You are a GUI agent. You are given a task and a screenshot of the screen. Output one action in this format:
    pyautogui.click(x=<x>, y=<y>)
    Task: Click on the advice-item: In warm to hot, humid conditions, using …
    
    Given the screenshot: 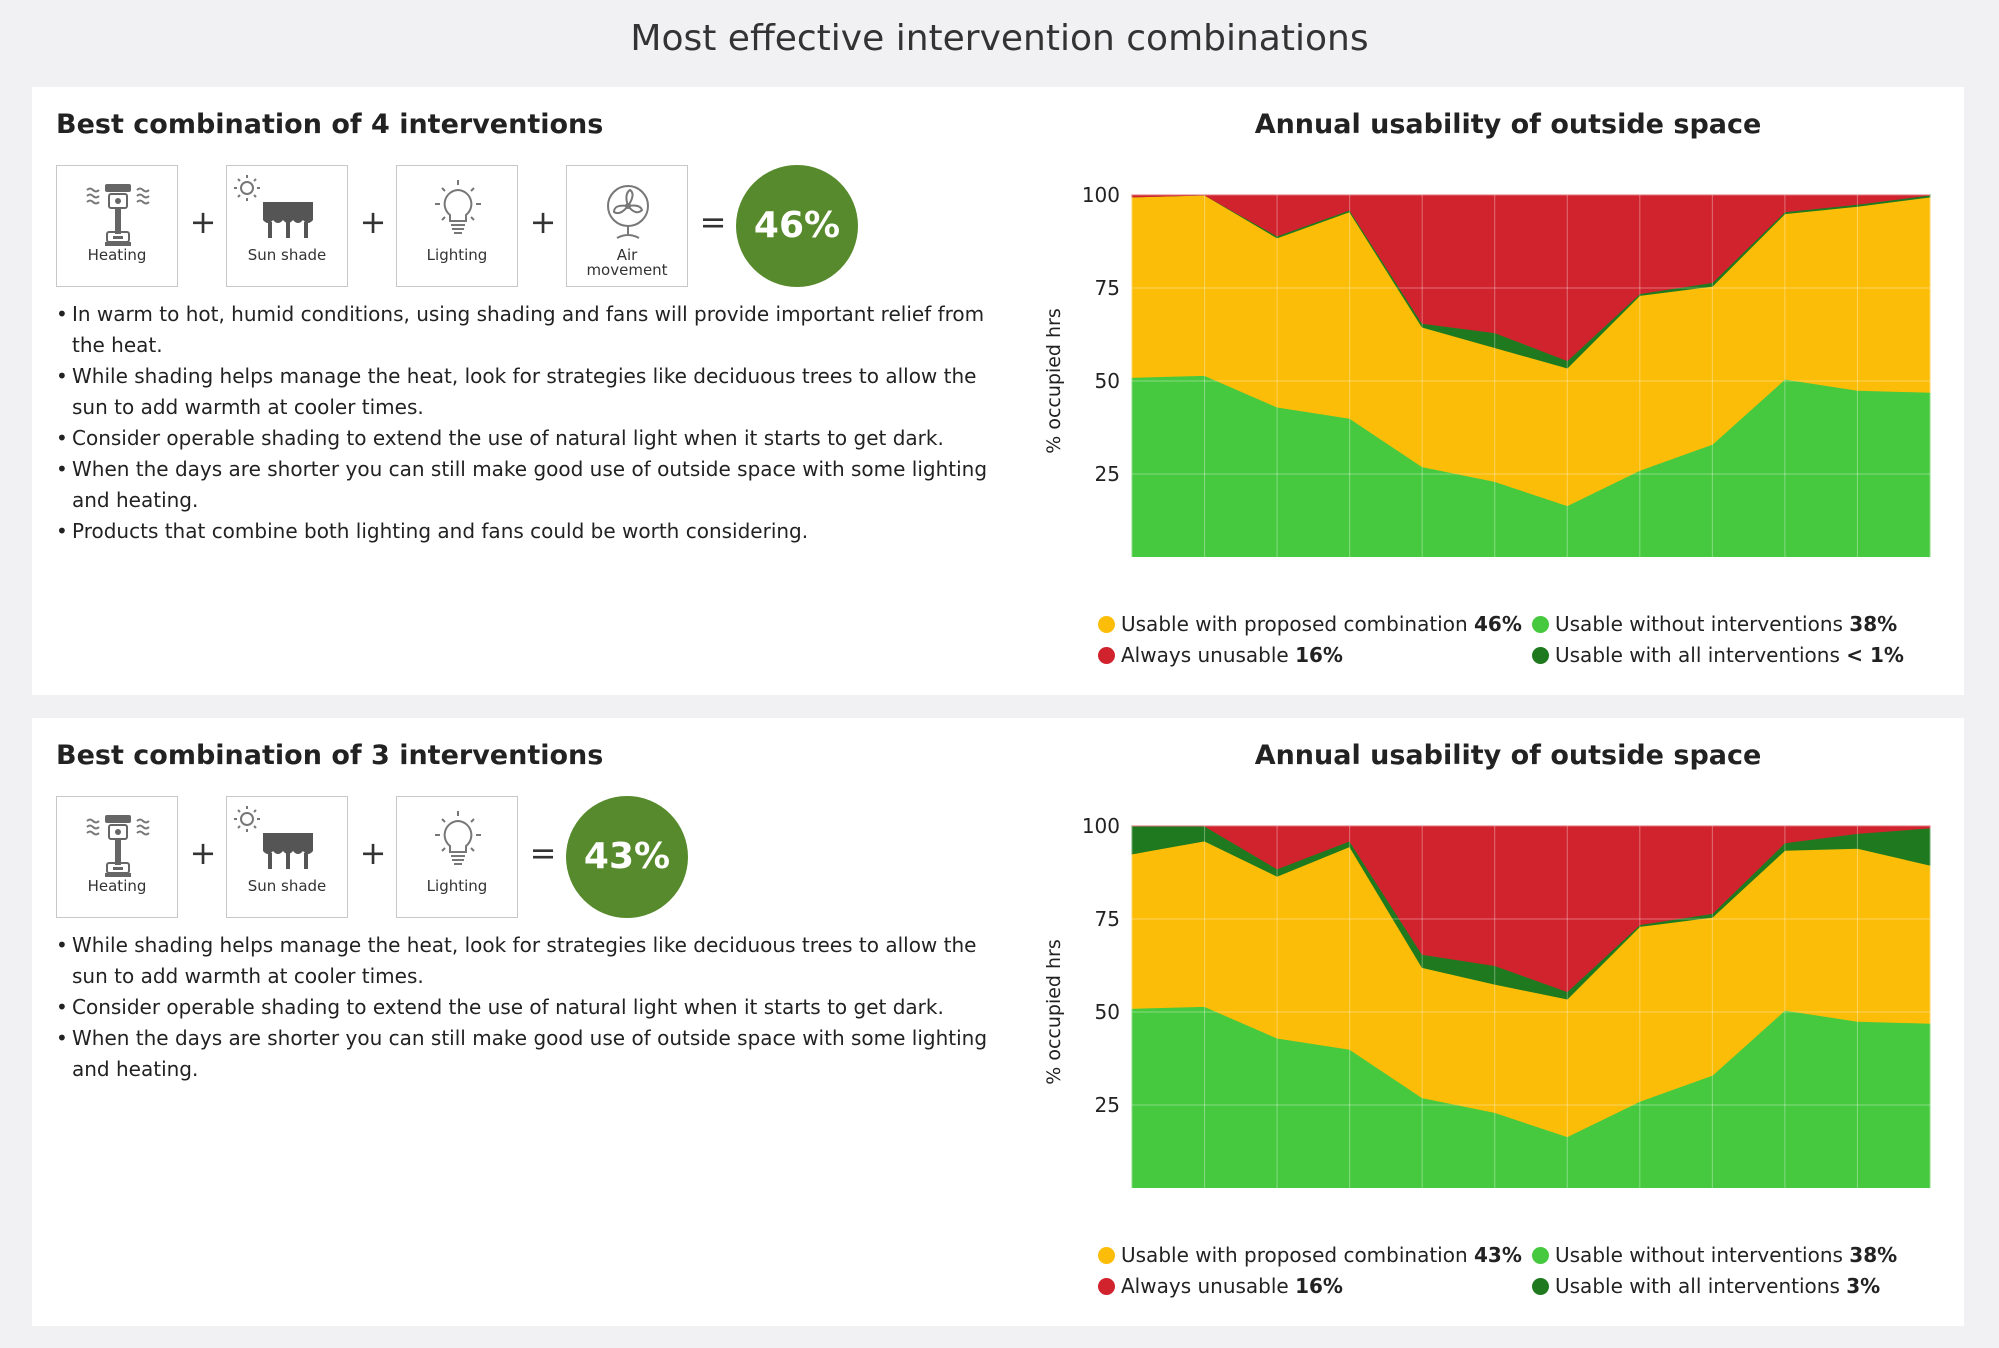 What is the action you would take?
    pyautogui.click(x=531, y=330)
    